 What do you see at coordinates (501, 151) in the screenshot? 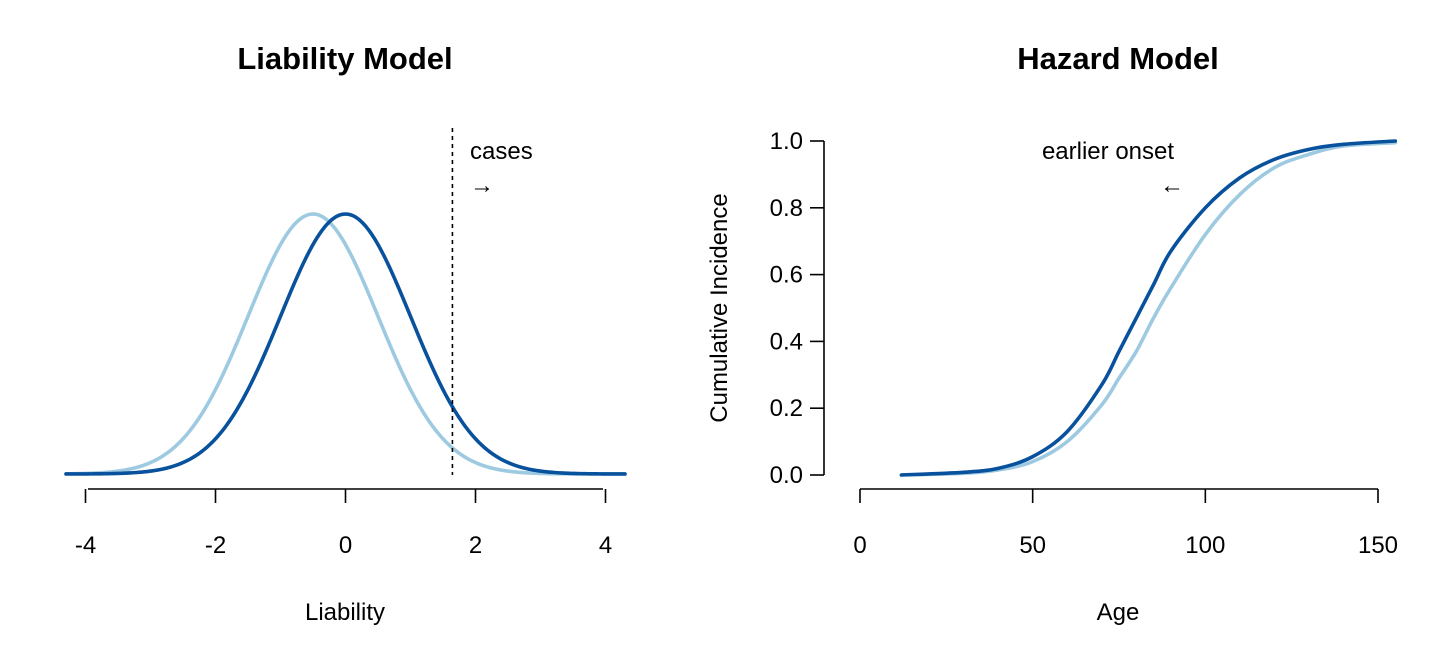
I see `cases-annotation: cases` at bounding box center [501, 151].